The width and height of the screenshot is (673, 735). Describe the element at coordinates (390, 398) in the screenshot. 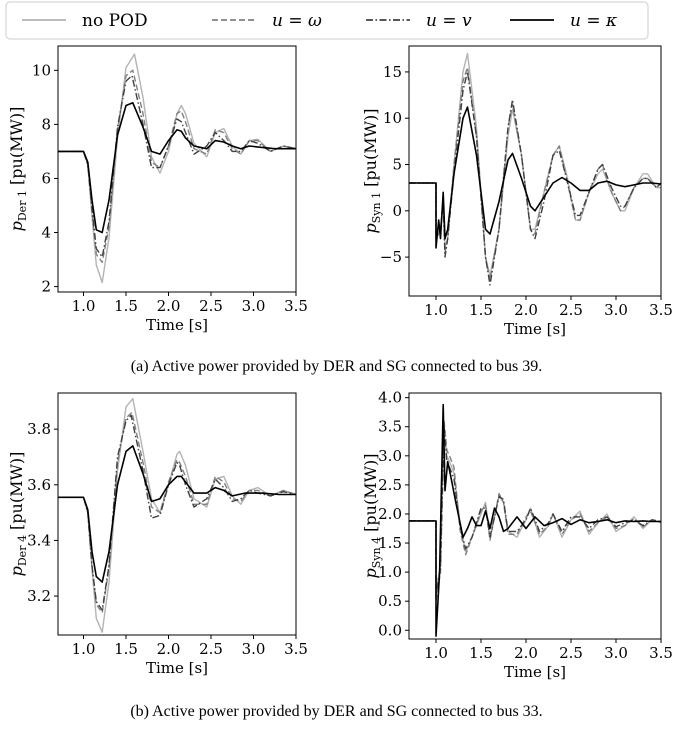

I see `y-tick-label: 4.0` at that location.